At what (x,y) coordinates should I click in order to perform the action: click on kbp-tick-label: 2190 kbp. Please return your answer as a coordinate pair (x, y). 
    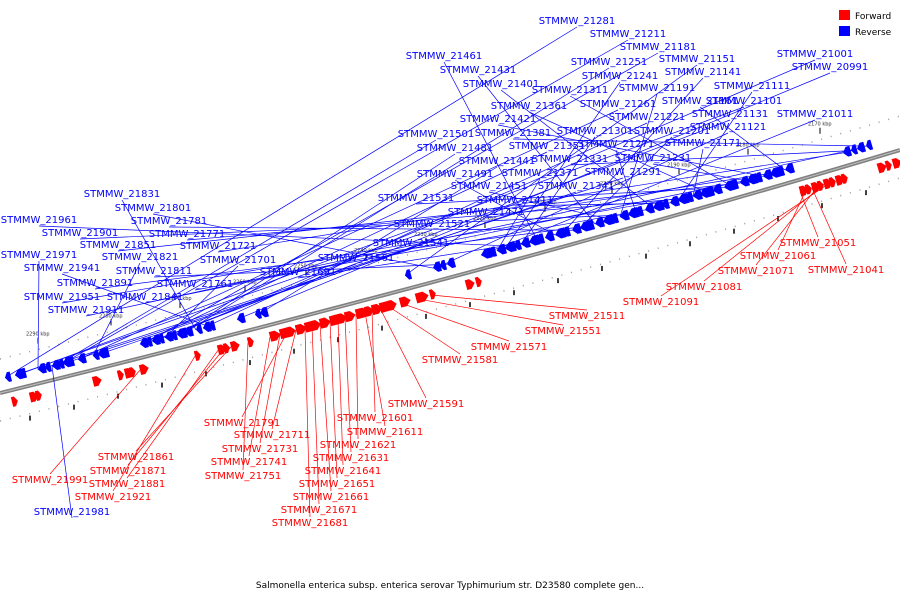
    Looking at the image, I should click on (679, 165).